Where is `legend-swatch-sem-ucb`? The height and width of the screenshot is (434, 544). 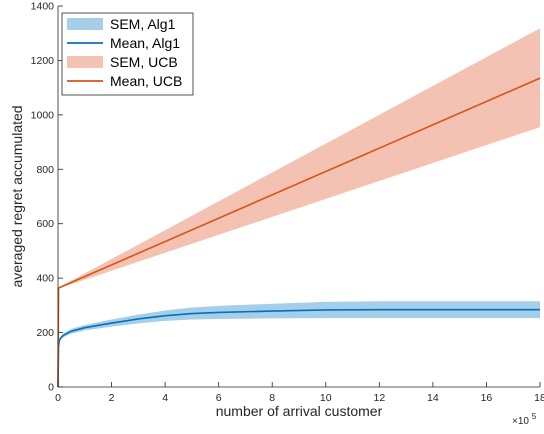
legend-swatch-sem-ucb is located at coordinates (85, 62).